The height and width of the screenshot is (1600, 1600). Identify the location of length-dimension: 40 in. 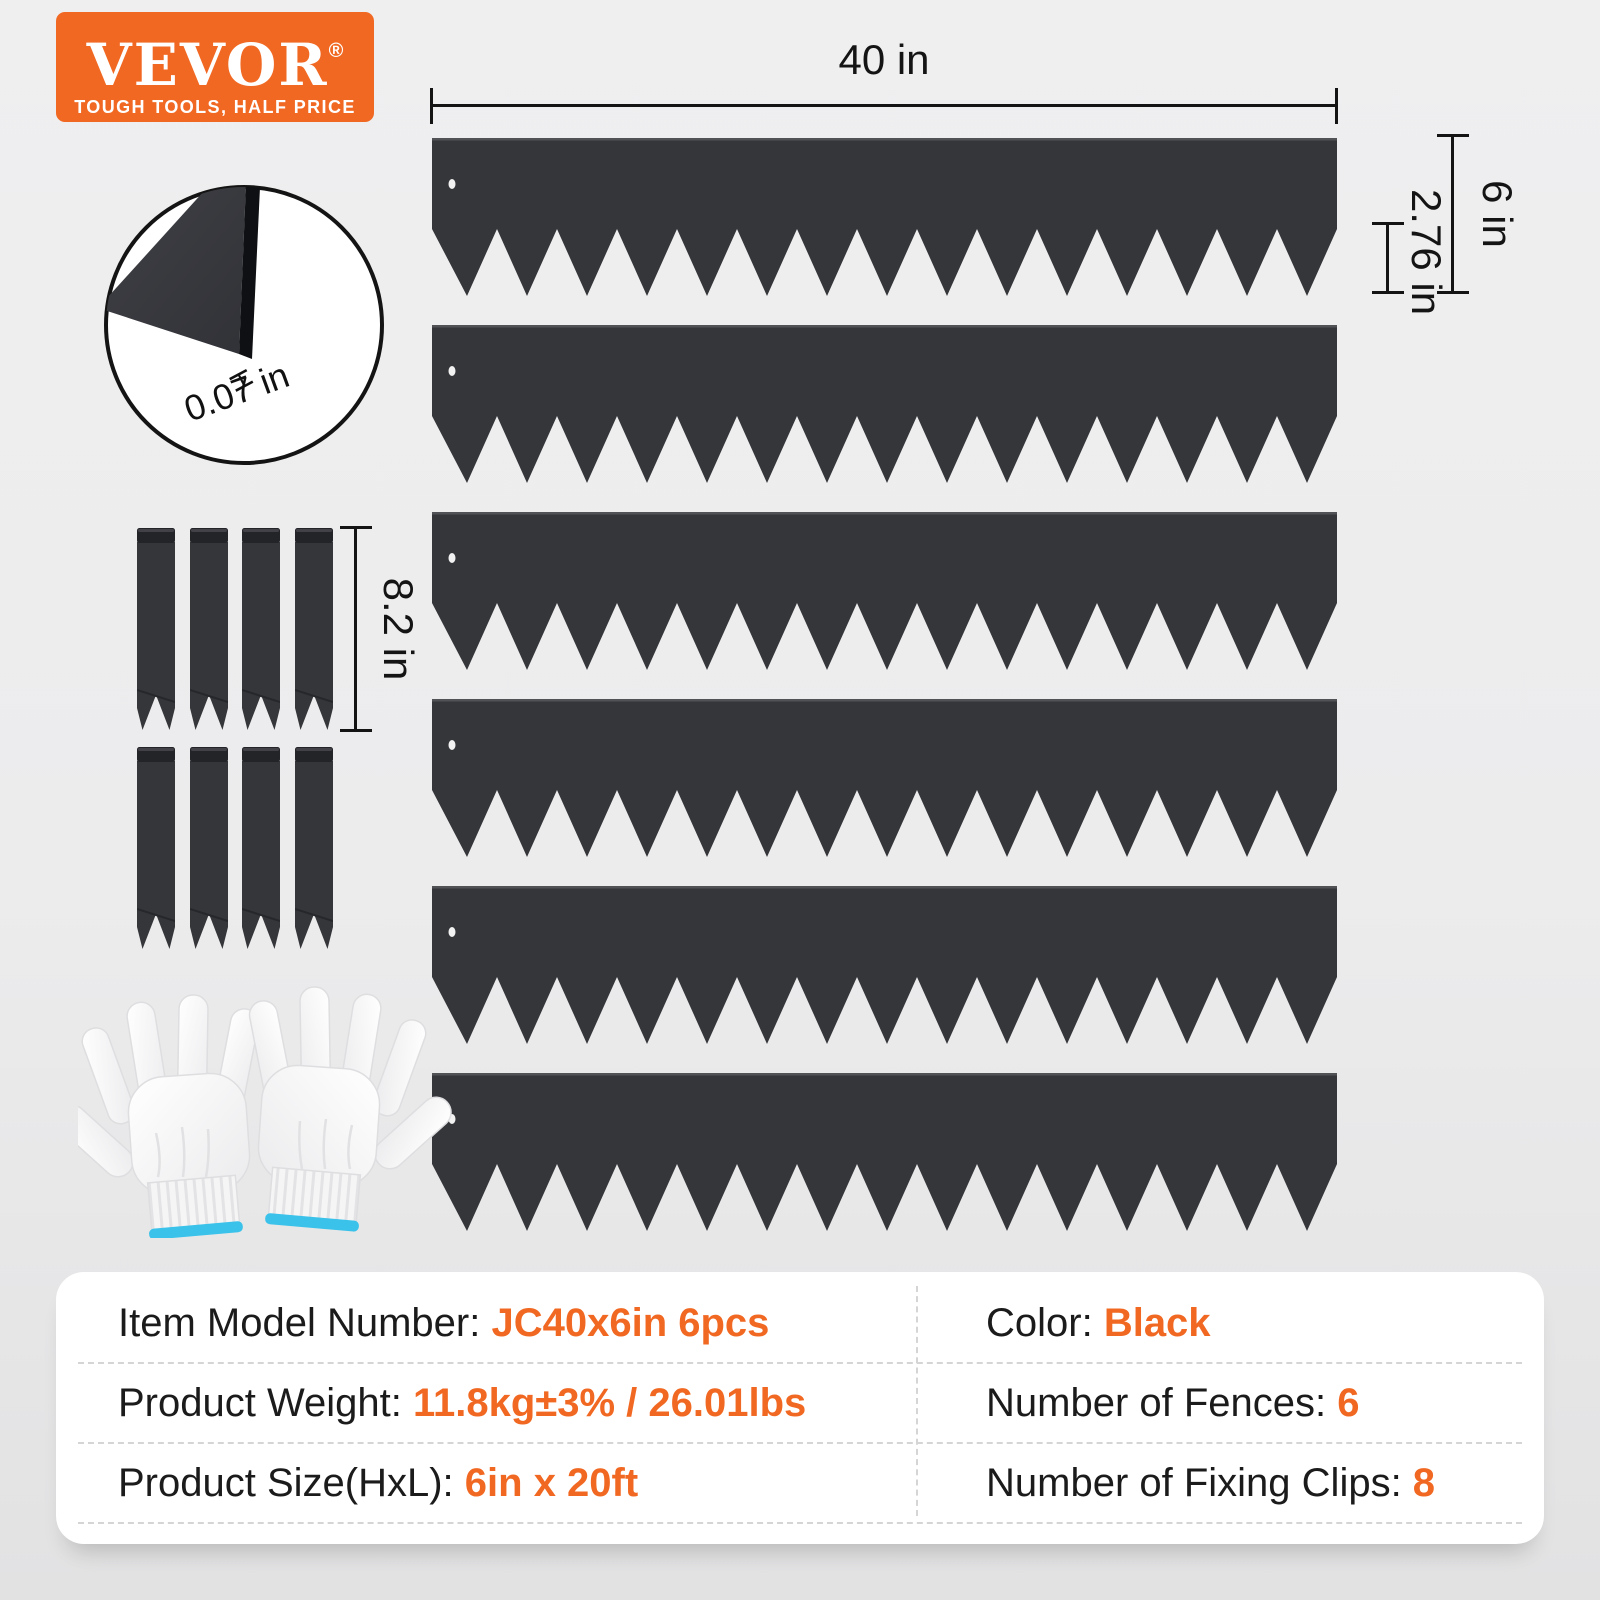
(884, 80).